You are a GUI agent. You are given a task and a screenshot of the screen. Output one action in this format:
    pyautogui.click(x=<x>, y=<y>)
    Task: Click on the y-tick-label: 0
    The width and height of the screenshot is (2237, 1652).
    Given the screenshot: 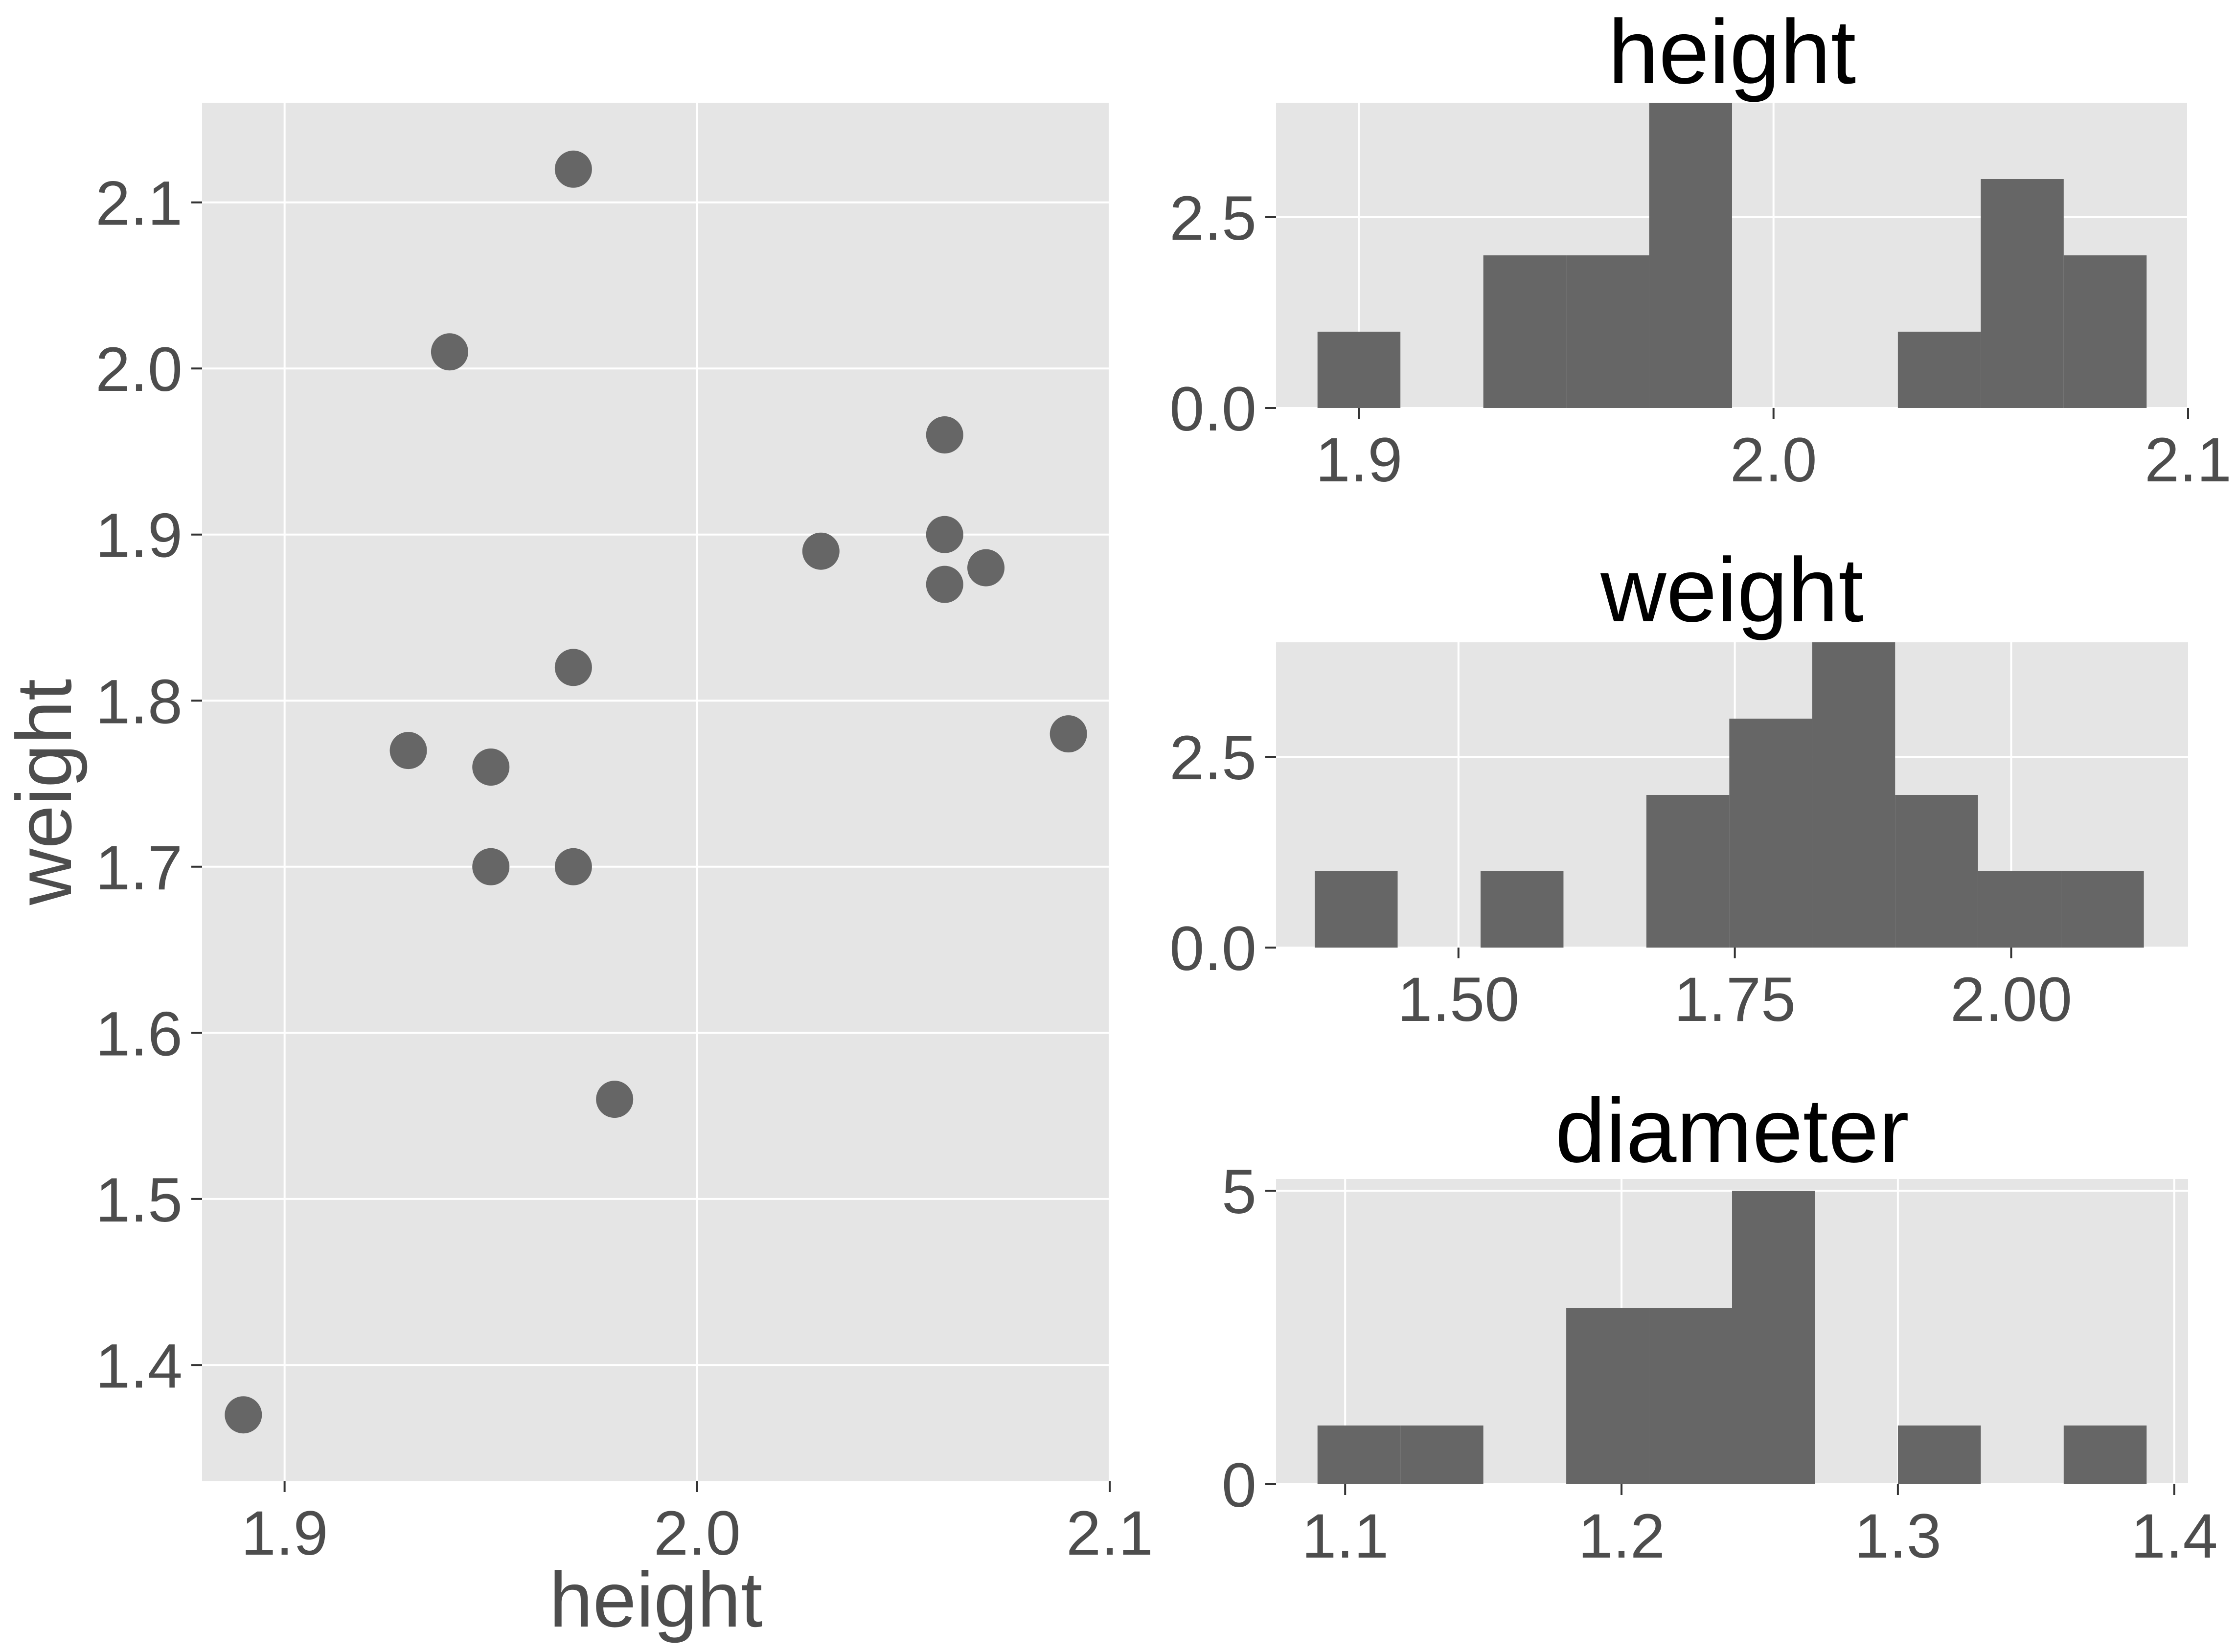 What is the action you would take?
    pyautogui.click(x=1239, y=1485)
    